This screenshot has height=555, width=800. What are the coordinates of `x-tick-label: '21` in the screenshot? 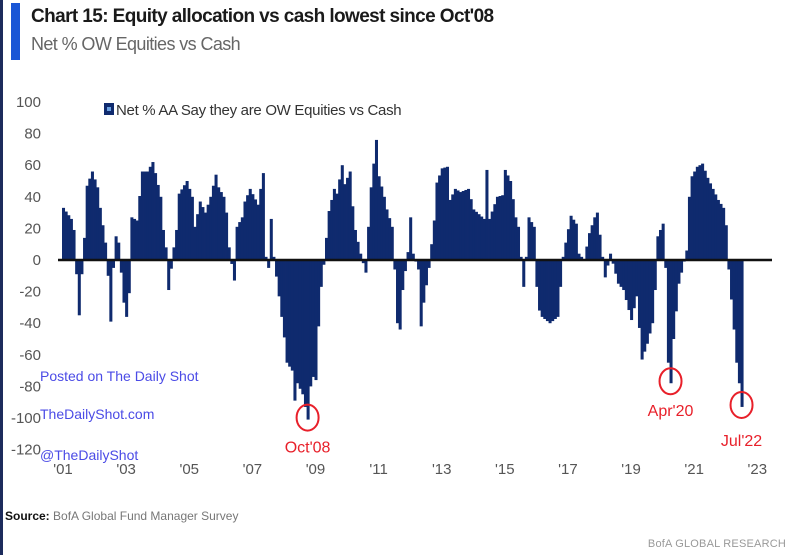 It's located at (694, 469).